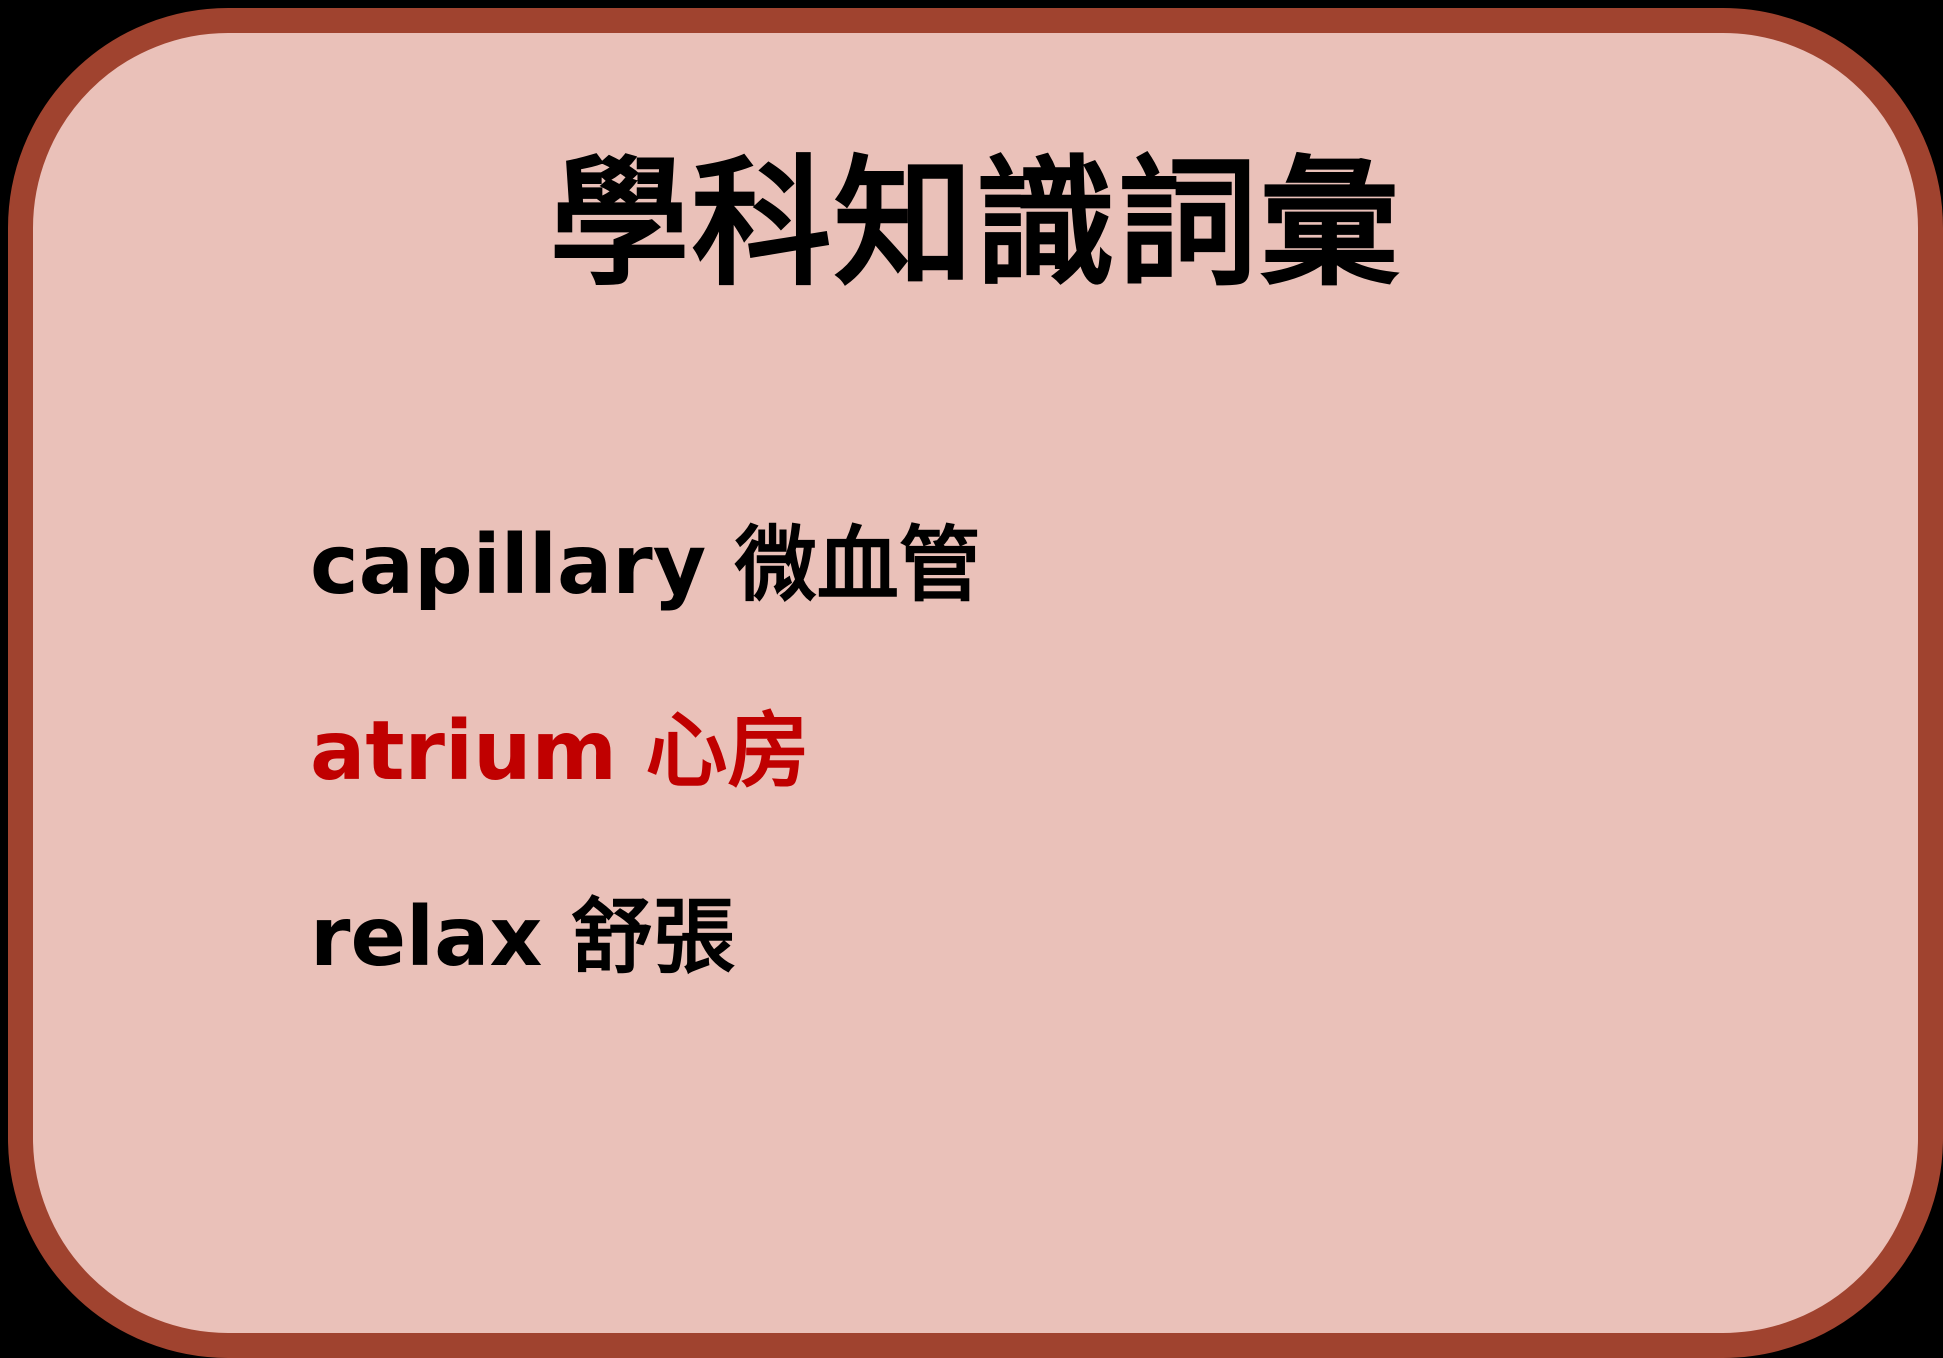 This screenshot has height=1358, width=1943. I want to click on vocab-item-relax: relax 舒張, so click(645, 938).